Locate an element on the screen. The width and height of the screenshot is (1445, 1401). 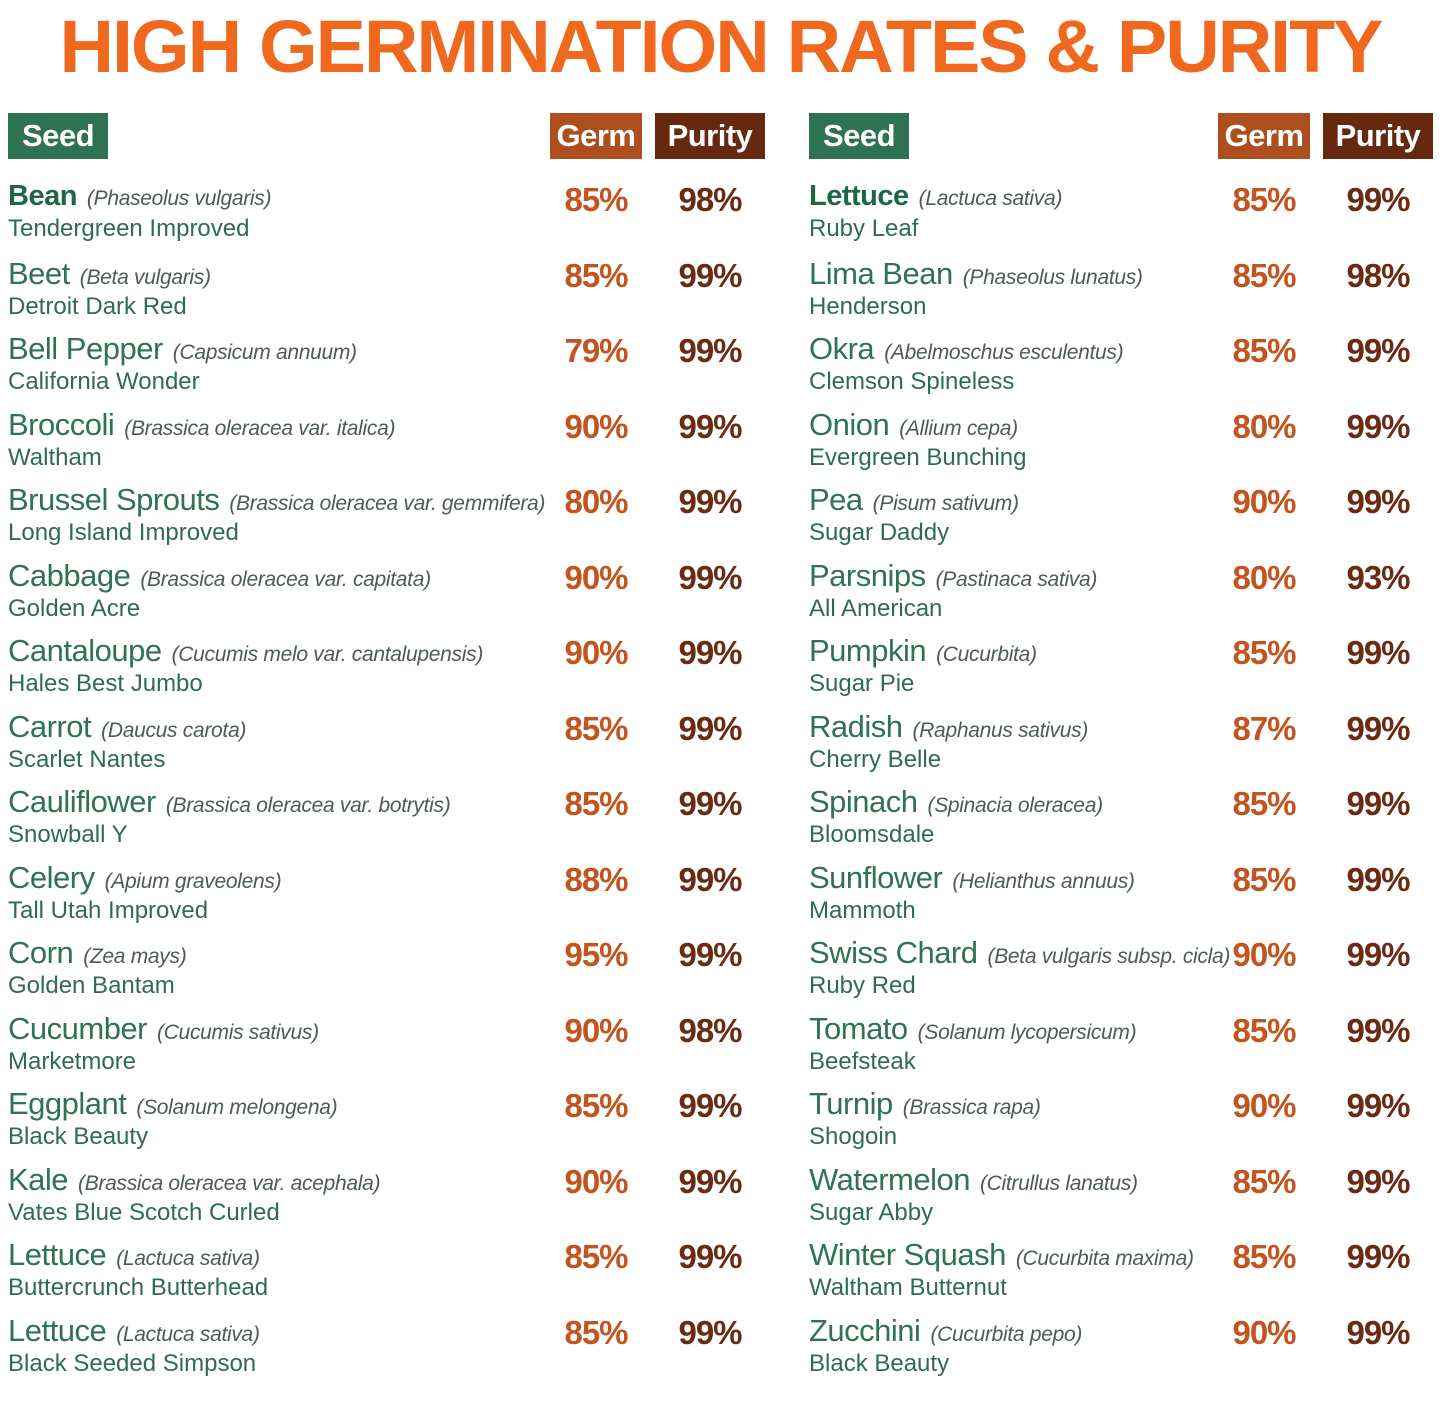
variety-name: Golden Acre is located at coordinates (74, 608).